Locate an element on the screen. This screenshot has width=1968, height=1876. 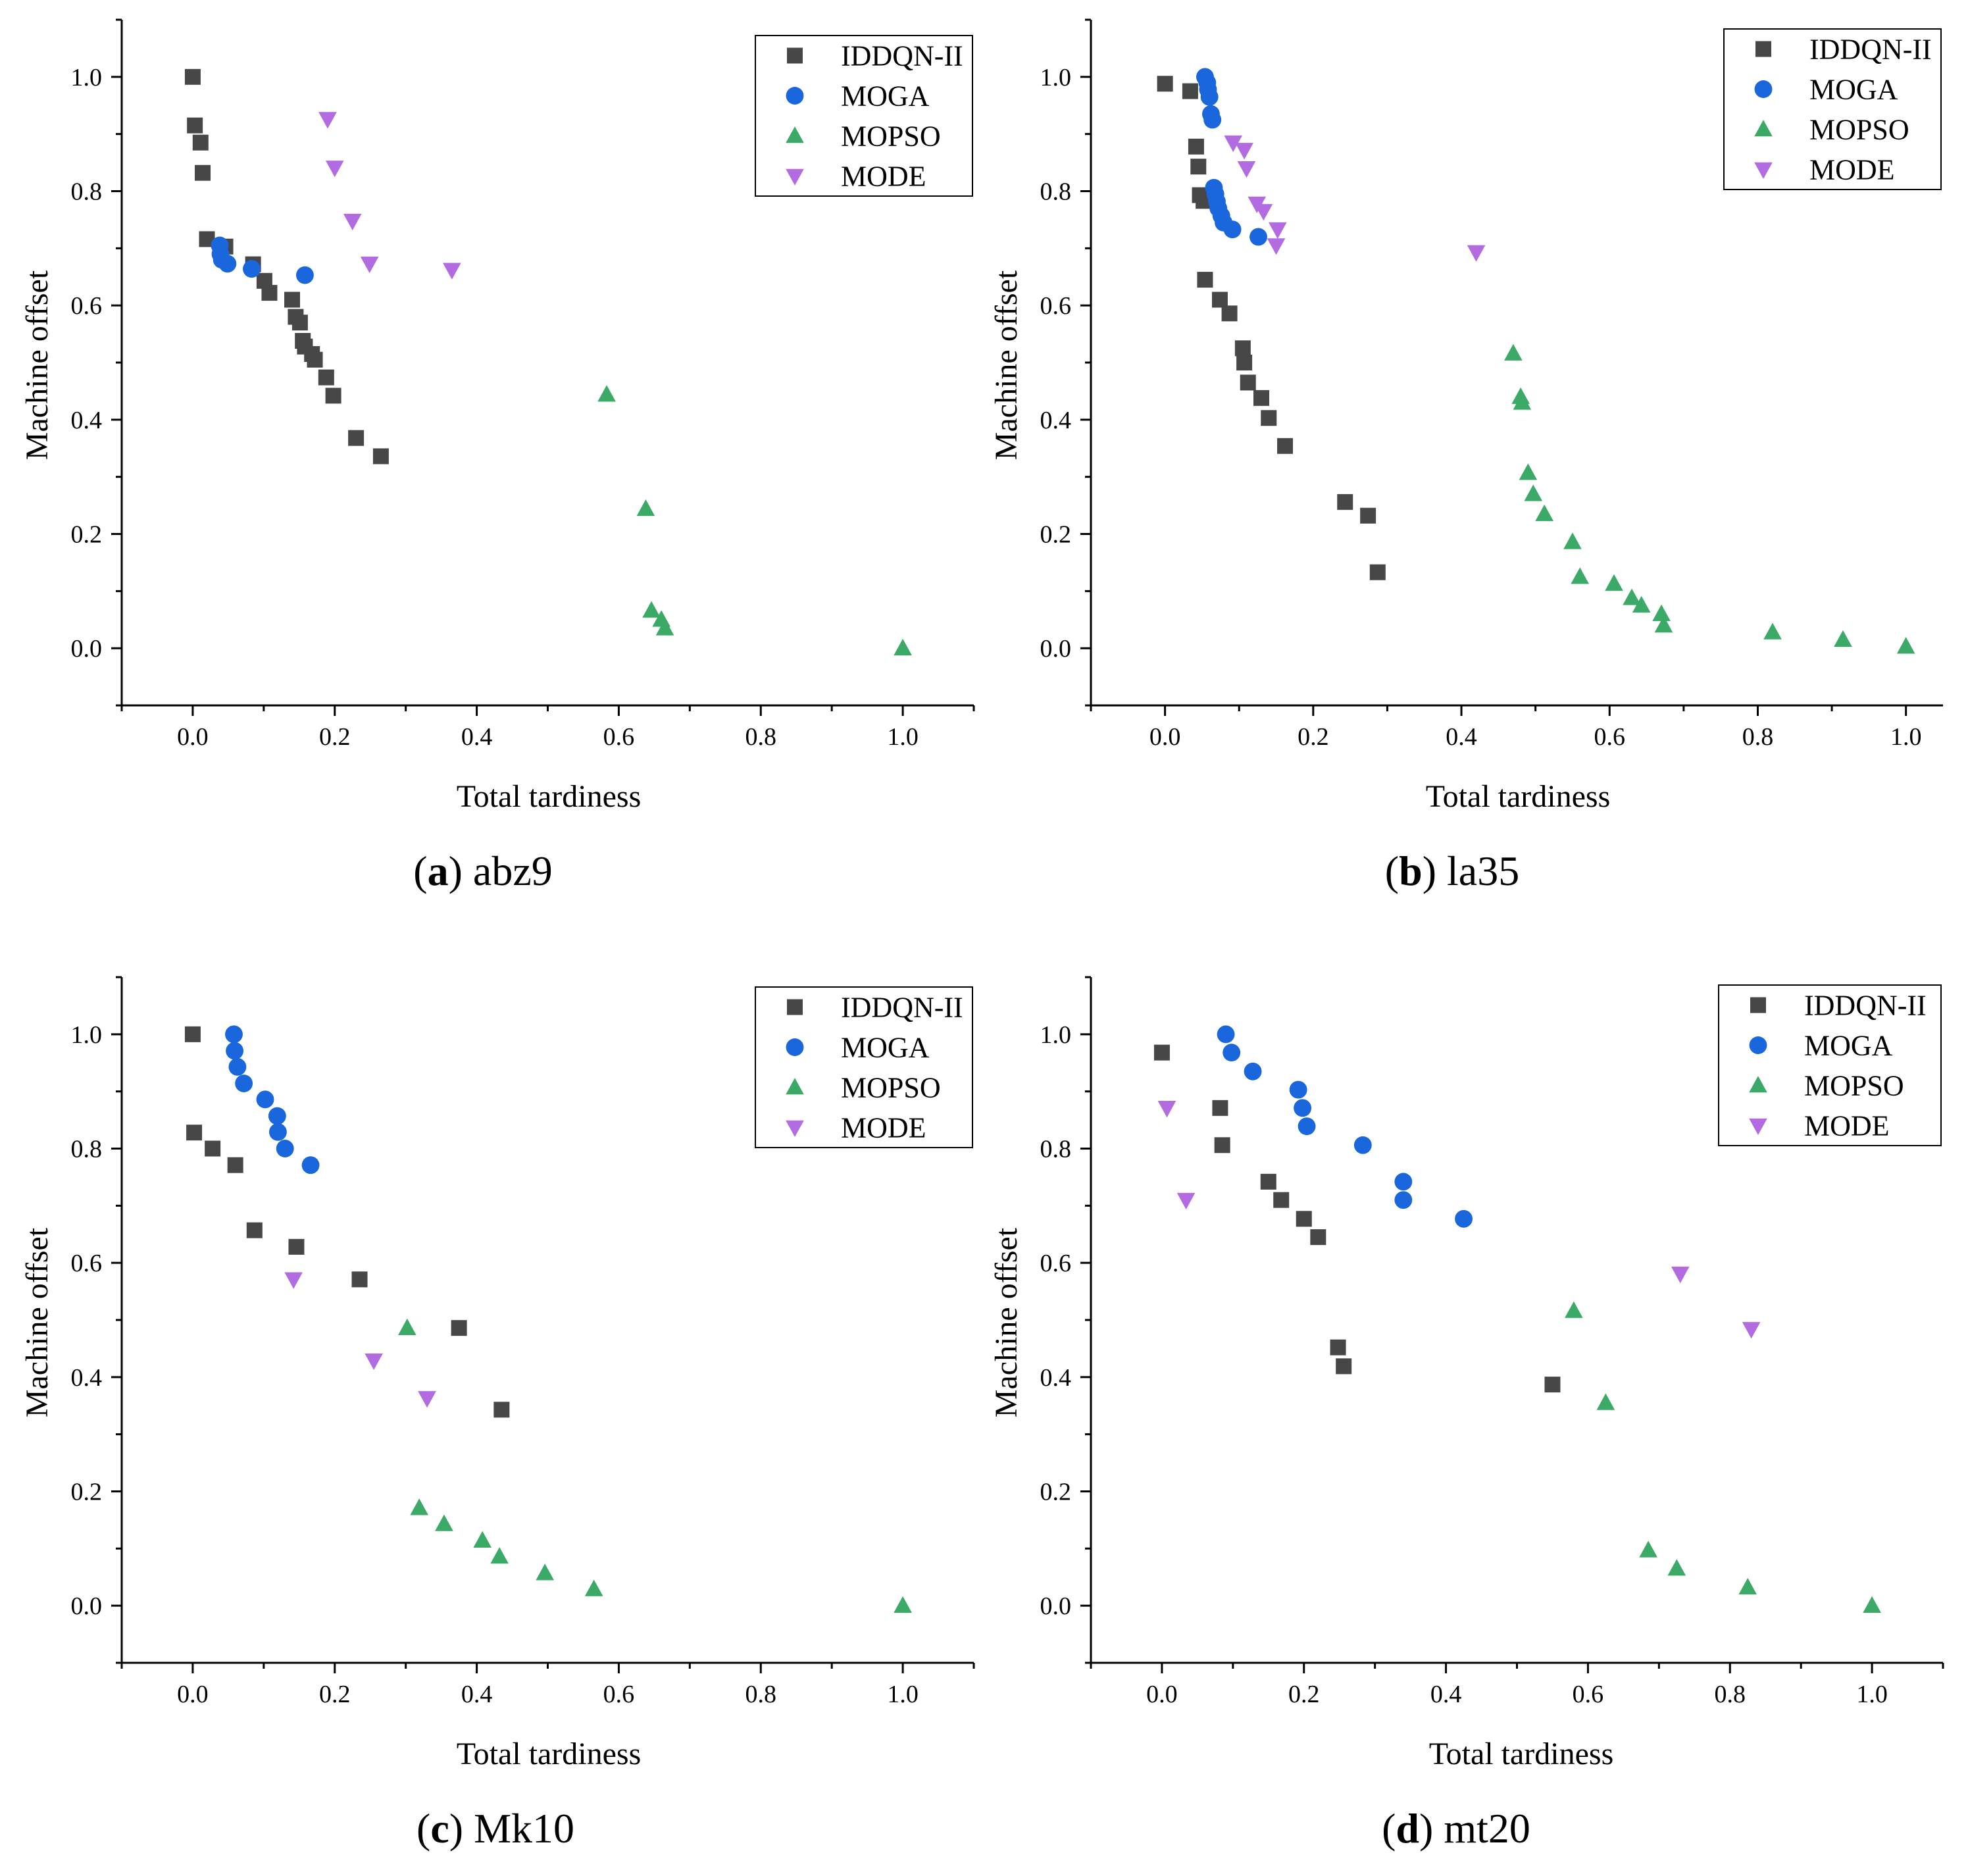
y-tick-label-b: 0.4 is located at coordinates (1056, 421).